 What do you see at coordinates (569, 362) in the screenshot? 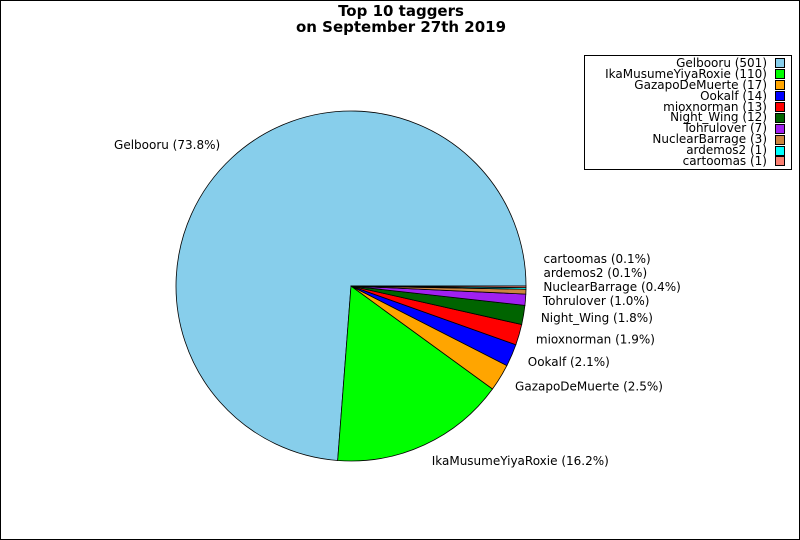
I see `slice-label: Ookalf (2.1%)` at bounding box center [569, 362].